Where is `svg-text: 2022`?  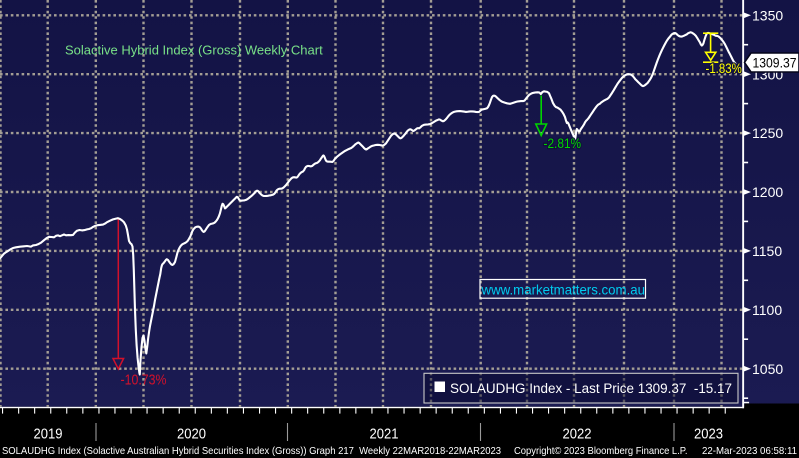
svg-text: 2022 is located at coordinates (577, 435).